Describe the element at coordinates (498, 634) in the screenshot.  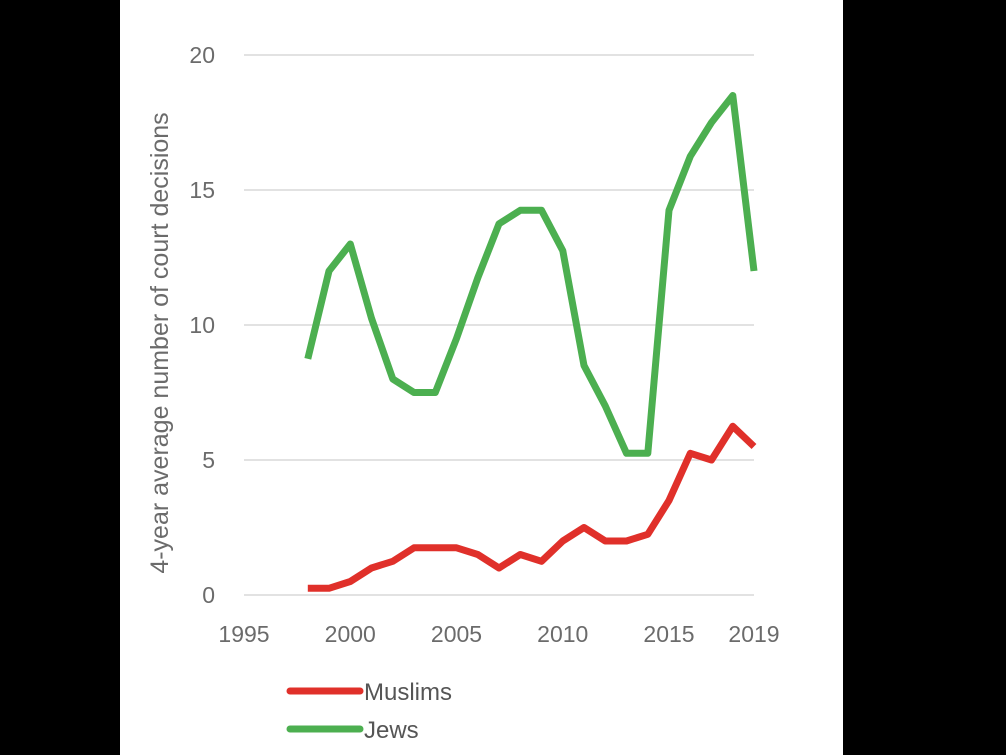
I see `x-axis-ticks: 1995 2000 2005 2010 2015 2019` at that location.